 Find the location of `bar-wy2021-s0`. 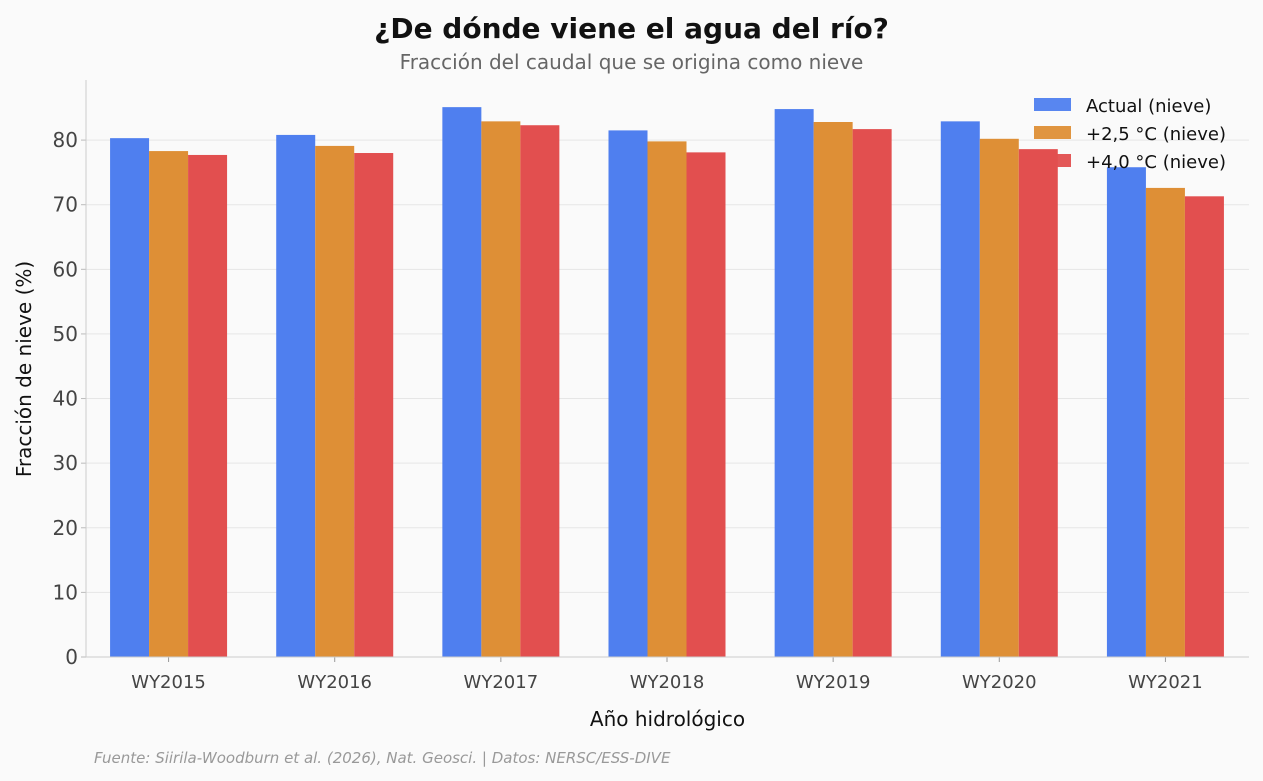

bar-wy2021-s0 is located at coordinates (1126, 412).